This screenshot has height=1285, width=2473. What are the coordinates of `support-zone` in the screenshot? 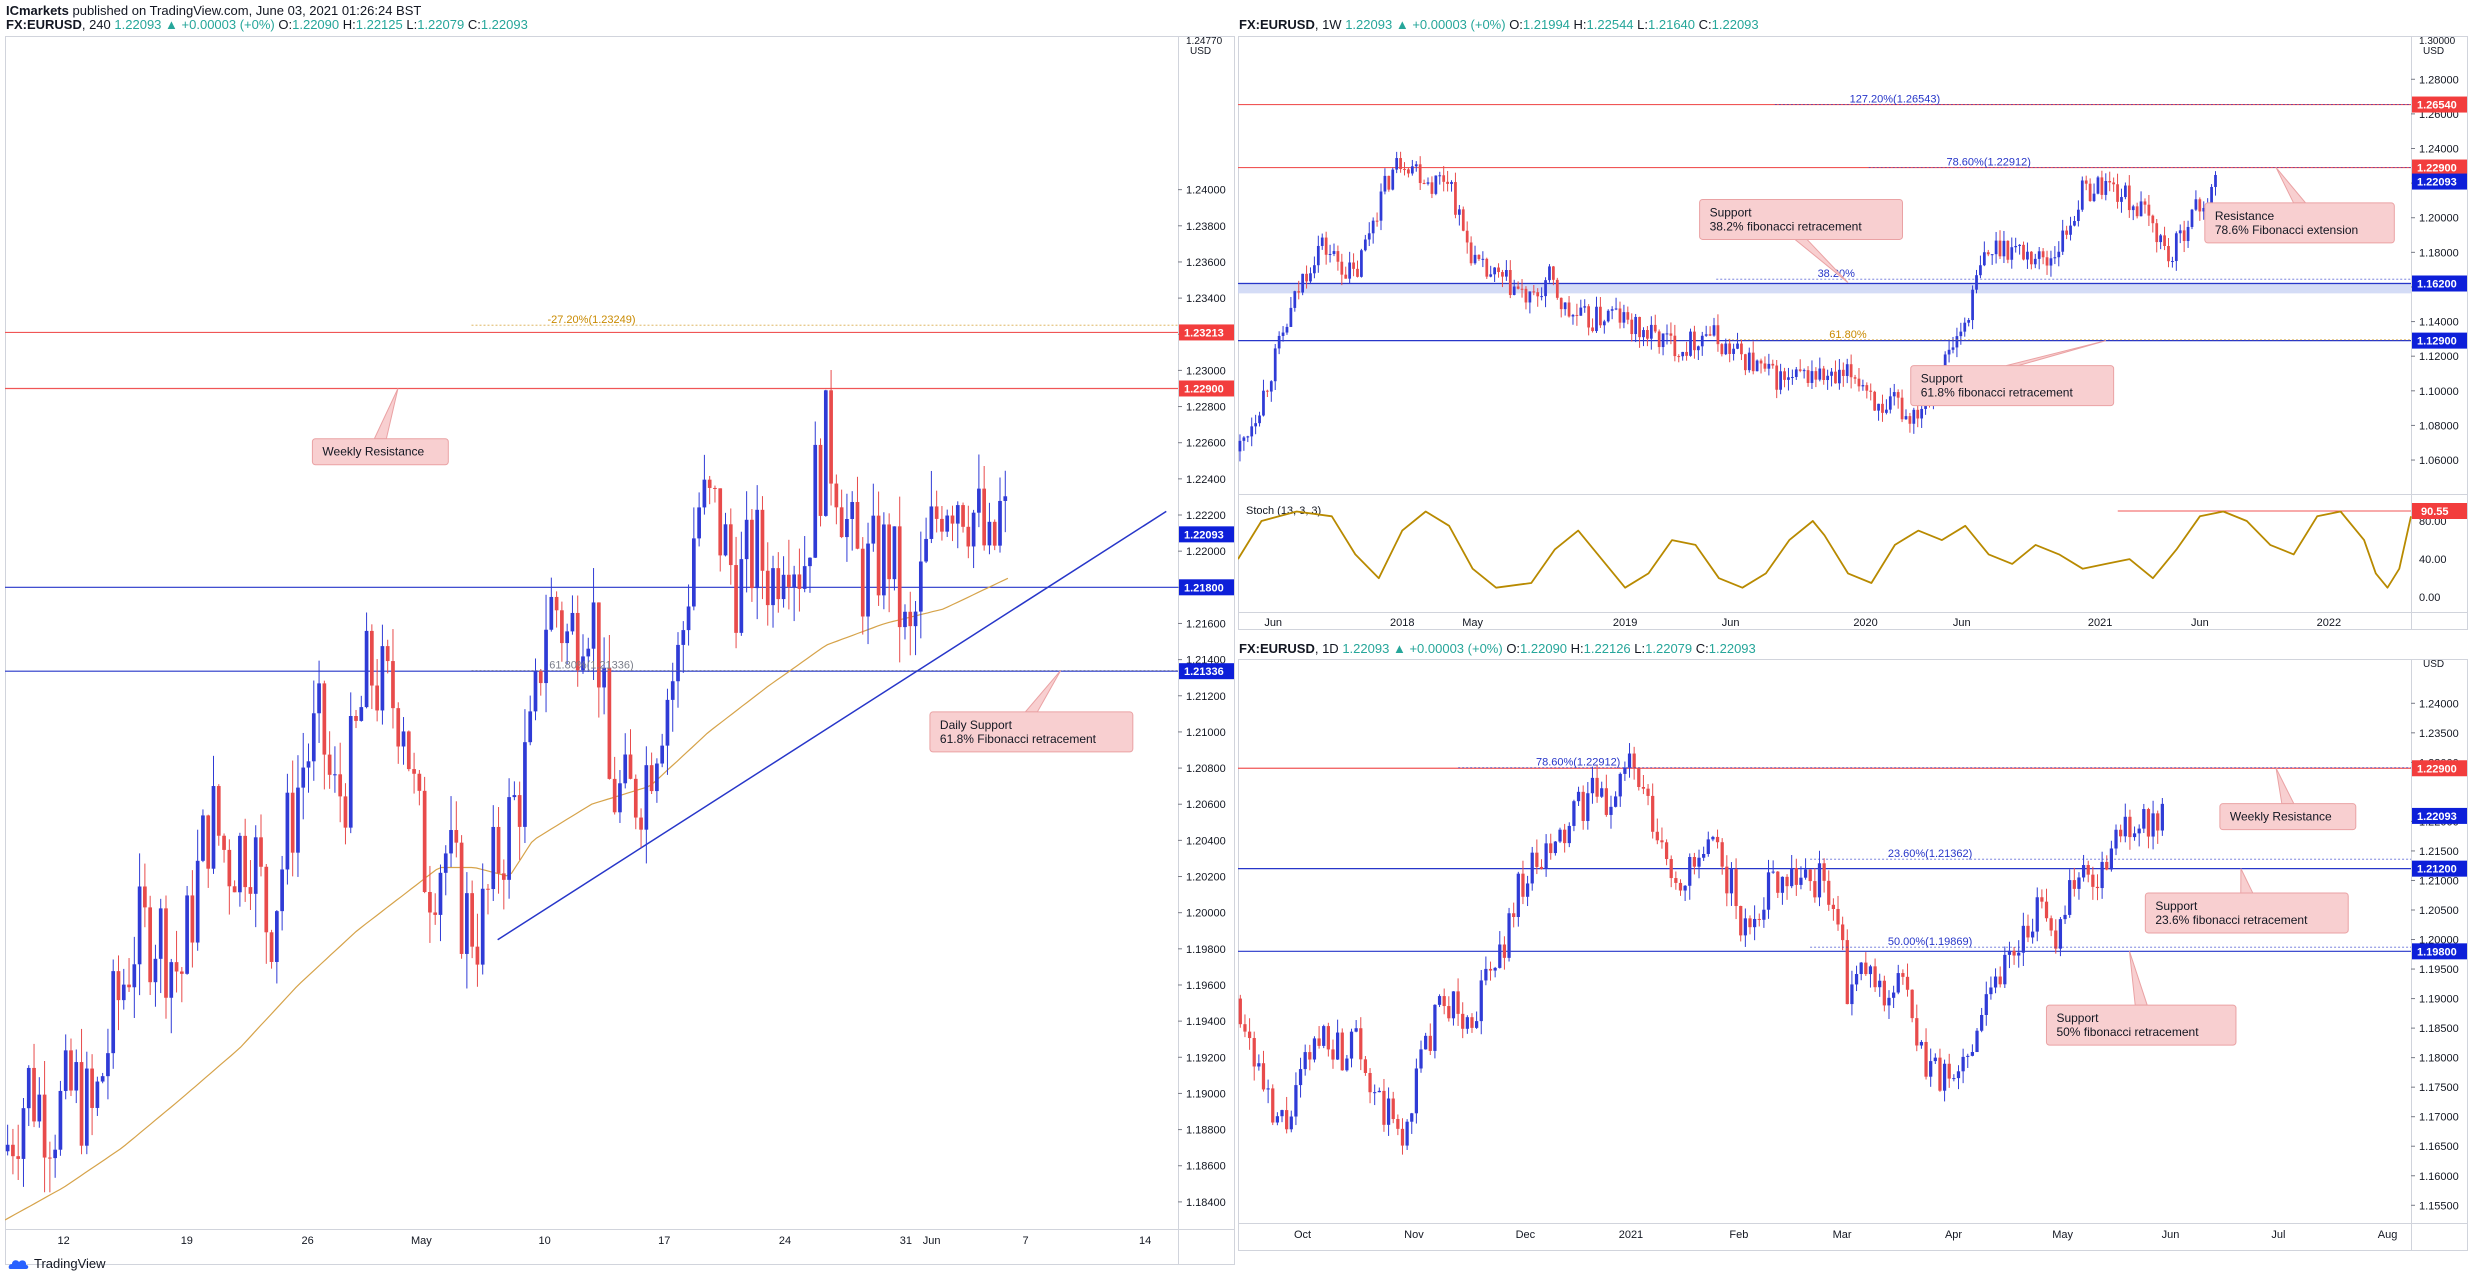 It's located at (1824, 288).